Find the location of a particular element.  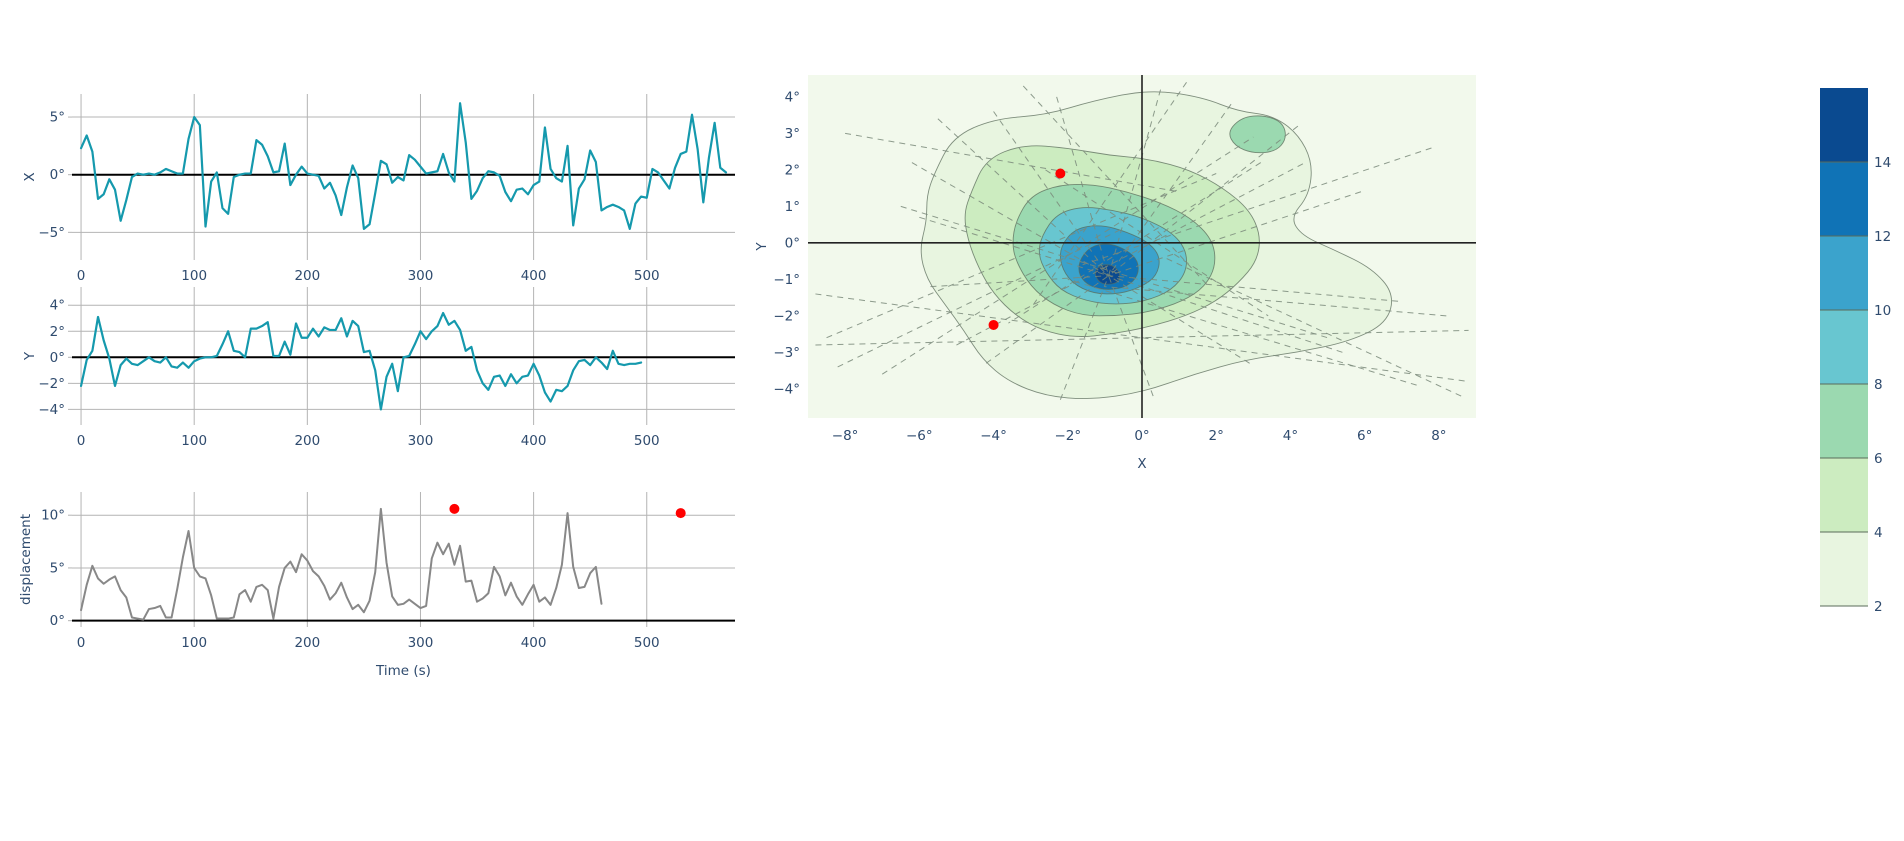

contour-y-tick-label: 3° is located at coordinates (792, 134).